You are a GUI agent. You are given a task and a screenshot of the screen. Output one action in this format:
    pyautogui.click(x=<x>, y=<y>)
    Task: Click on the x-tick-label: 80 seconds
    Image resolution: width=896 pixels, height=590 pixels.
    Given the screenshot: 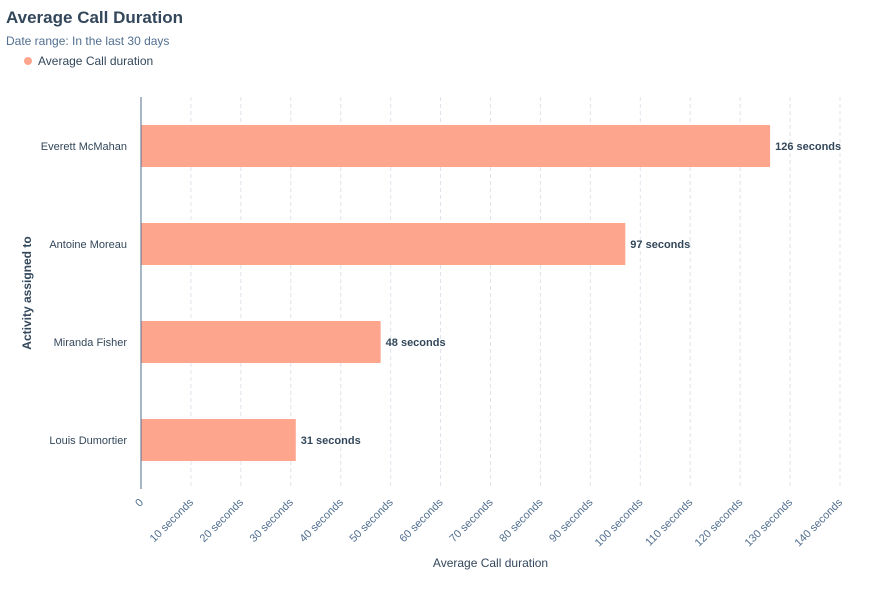 What is the action you would take?
    pyautogui.click(x=521, y=520)
    